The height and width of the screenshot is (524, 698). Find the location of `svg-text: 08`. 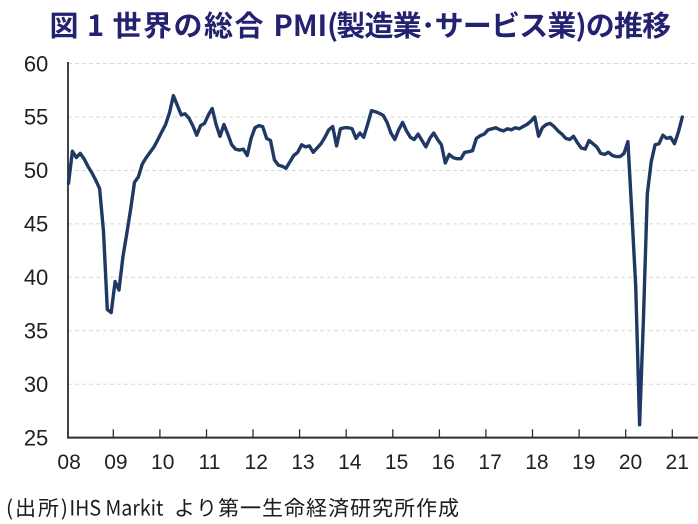

svg-text: 08 is located at coordinates (68, 462).